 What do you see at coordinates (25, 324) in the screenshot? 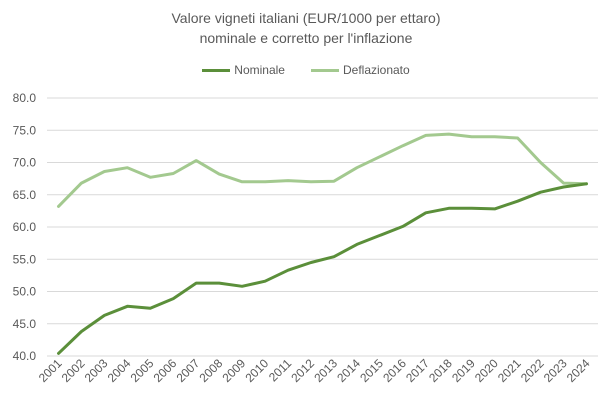
I see `y-tick-label: 45.0` at bounding box center [25, 324].